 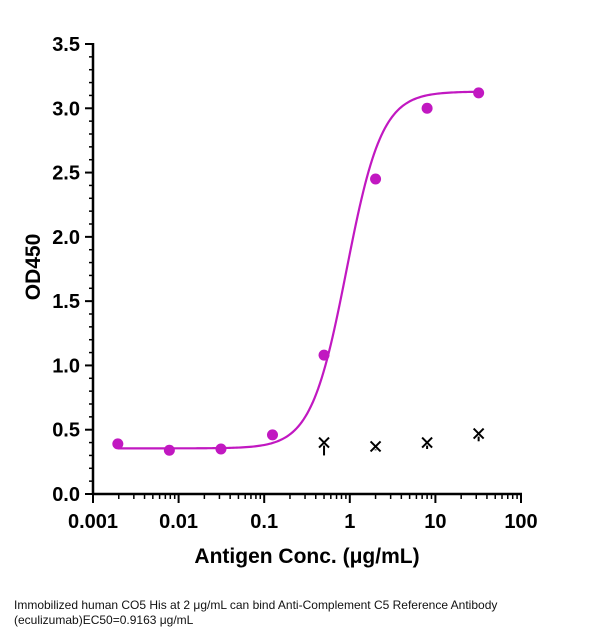 What do you see at coordinates (349, 522) in the screenshot?
I see `x-tick-label: 1` at bounding box center [349, 522].